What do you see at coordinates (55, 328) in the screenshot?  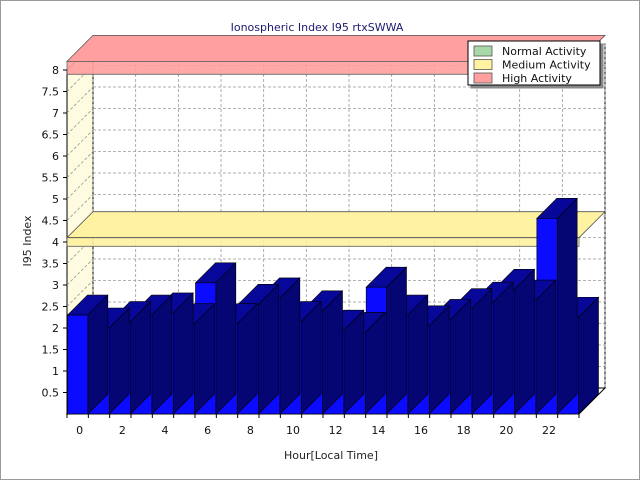 I see `y-tick-label: 2` at bounding box center [55, 328].